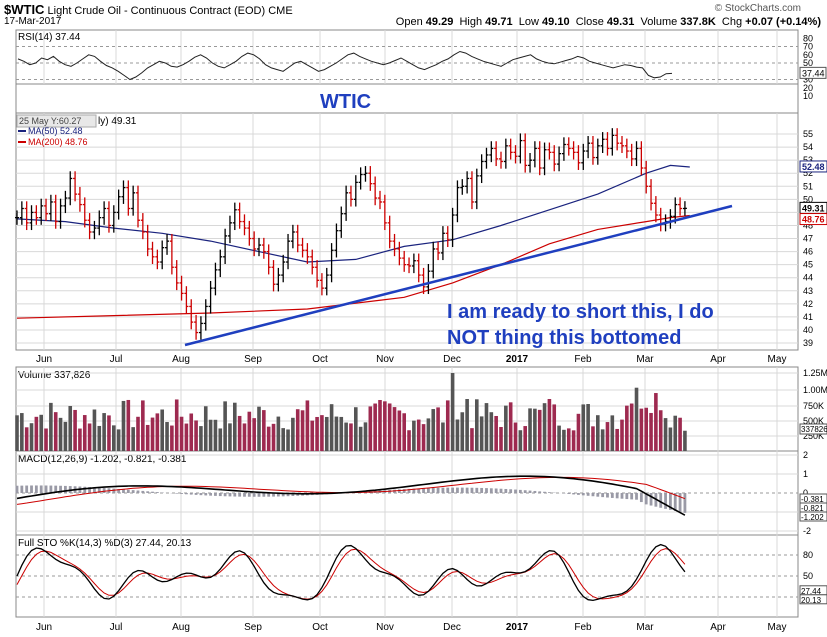 Image resolution: width=827 pixels, height=637 pixels. What do you see at coordinates (181, 627) in the screenshot?
I see `x-tick-label: Aug` at bounding box center [181, 627].